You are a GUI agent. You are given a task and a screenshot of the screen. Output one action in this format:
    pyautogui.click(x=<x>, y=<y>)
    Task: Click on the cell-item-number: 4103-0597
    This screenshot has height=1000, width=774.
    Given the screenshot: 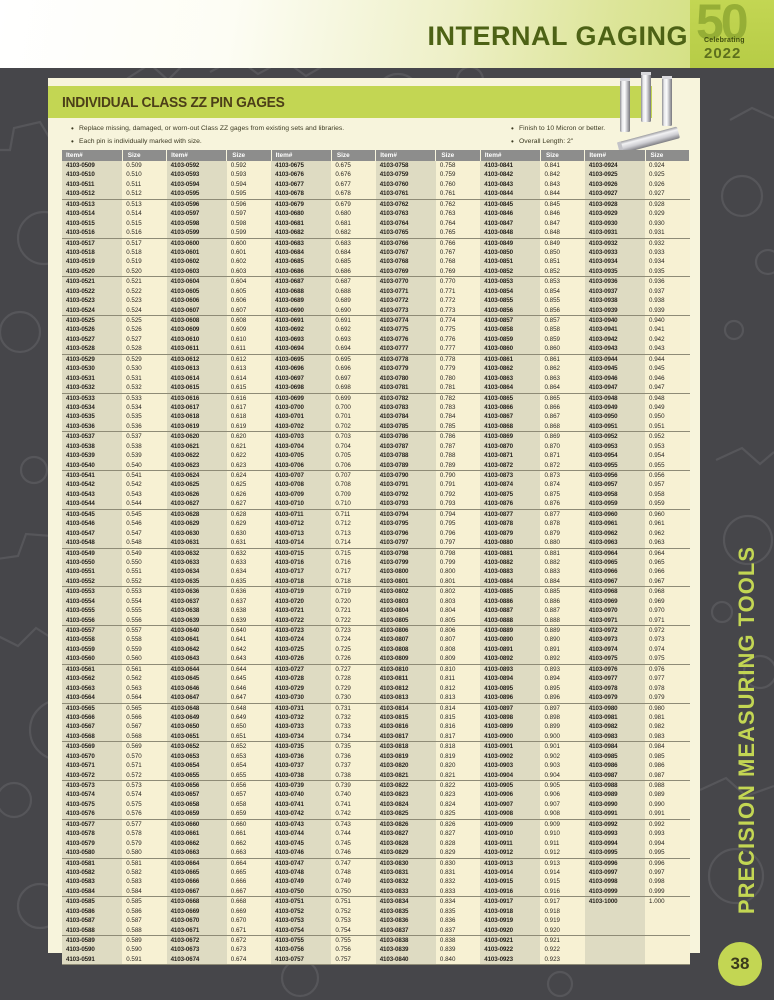 What is the action you would take?
    pyautogui.click(x=196, y=214)
    